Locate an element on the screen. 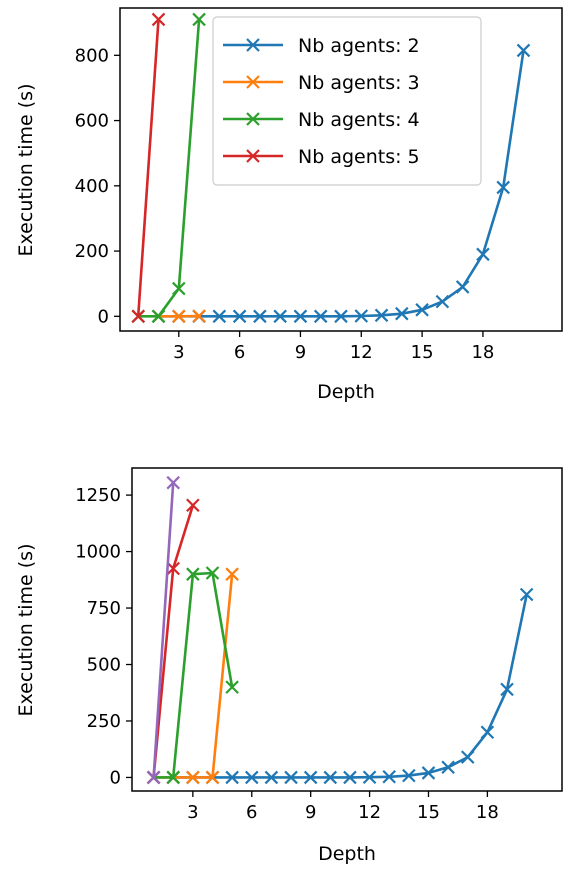  bottom-x-tick-label: 3 is located at coordinates (192, 812).